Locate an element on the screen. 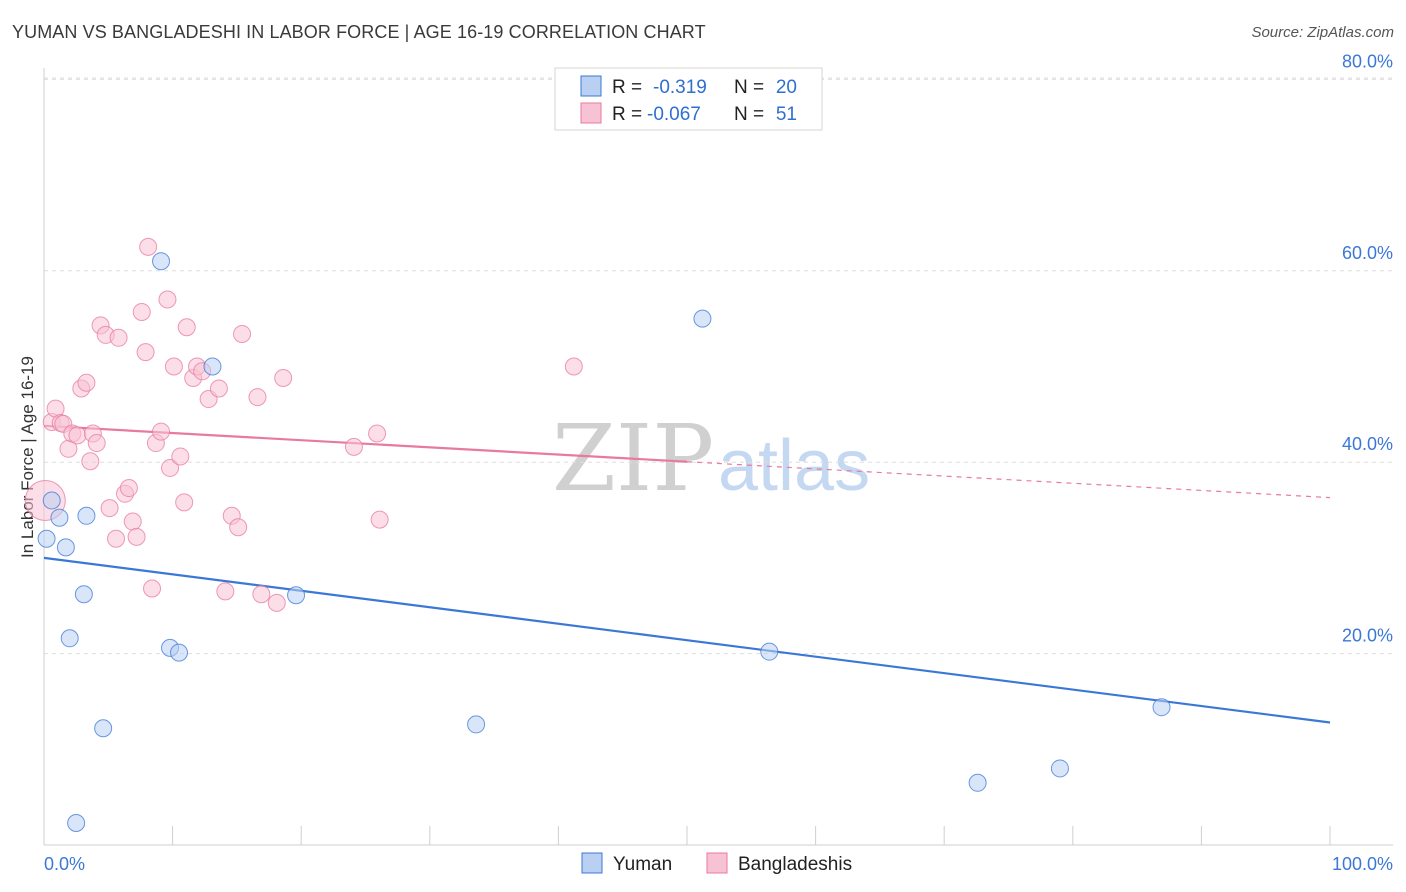 Image resolution: width=1406 pixels, height=892 pixels. x-tick-label-max: 100.0% is located at coordinates (1362, 864).